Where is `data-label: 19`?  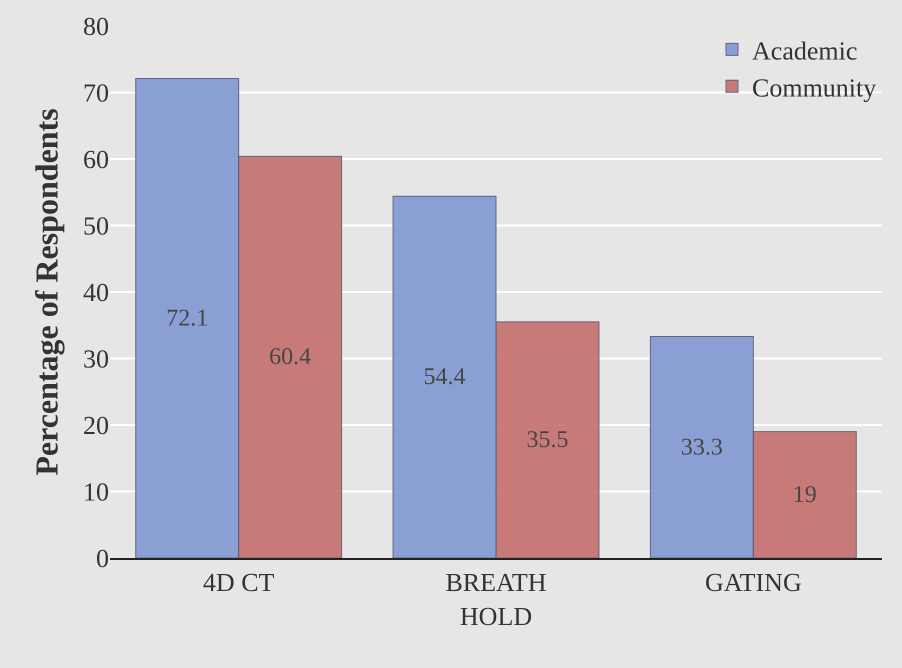
data-label: 19 is located at coordinates (804, 495).